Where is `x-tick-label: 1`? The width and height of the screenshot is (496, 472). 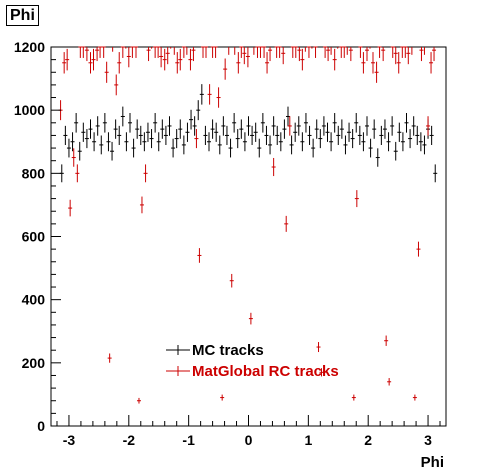 x-tick-label: 1 is located at coordinates (308, 440).